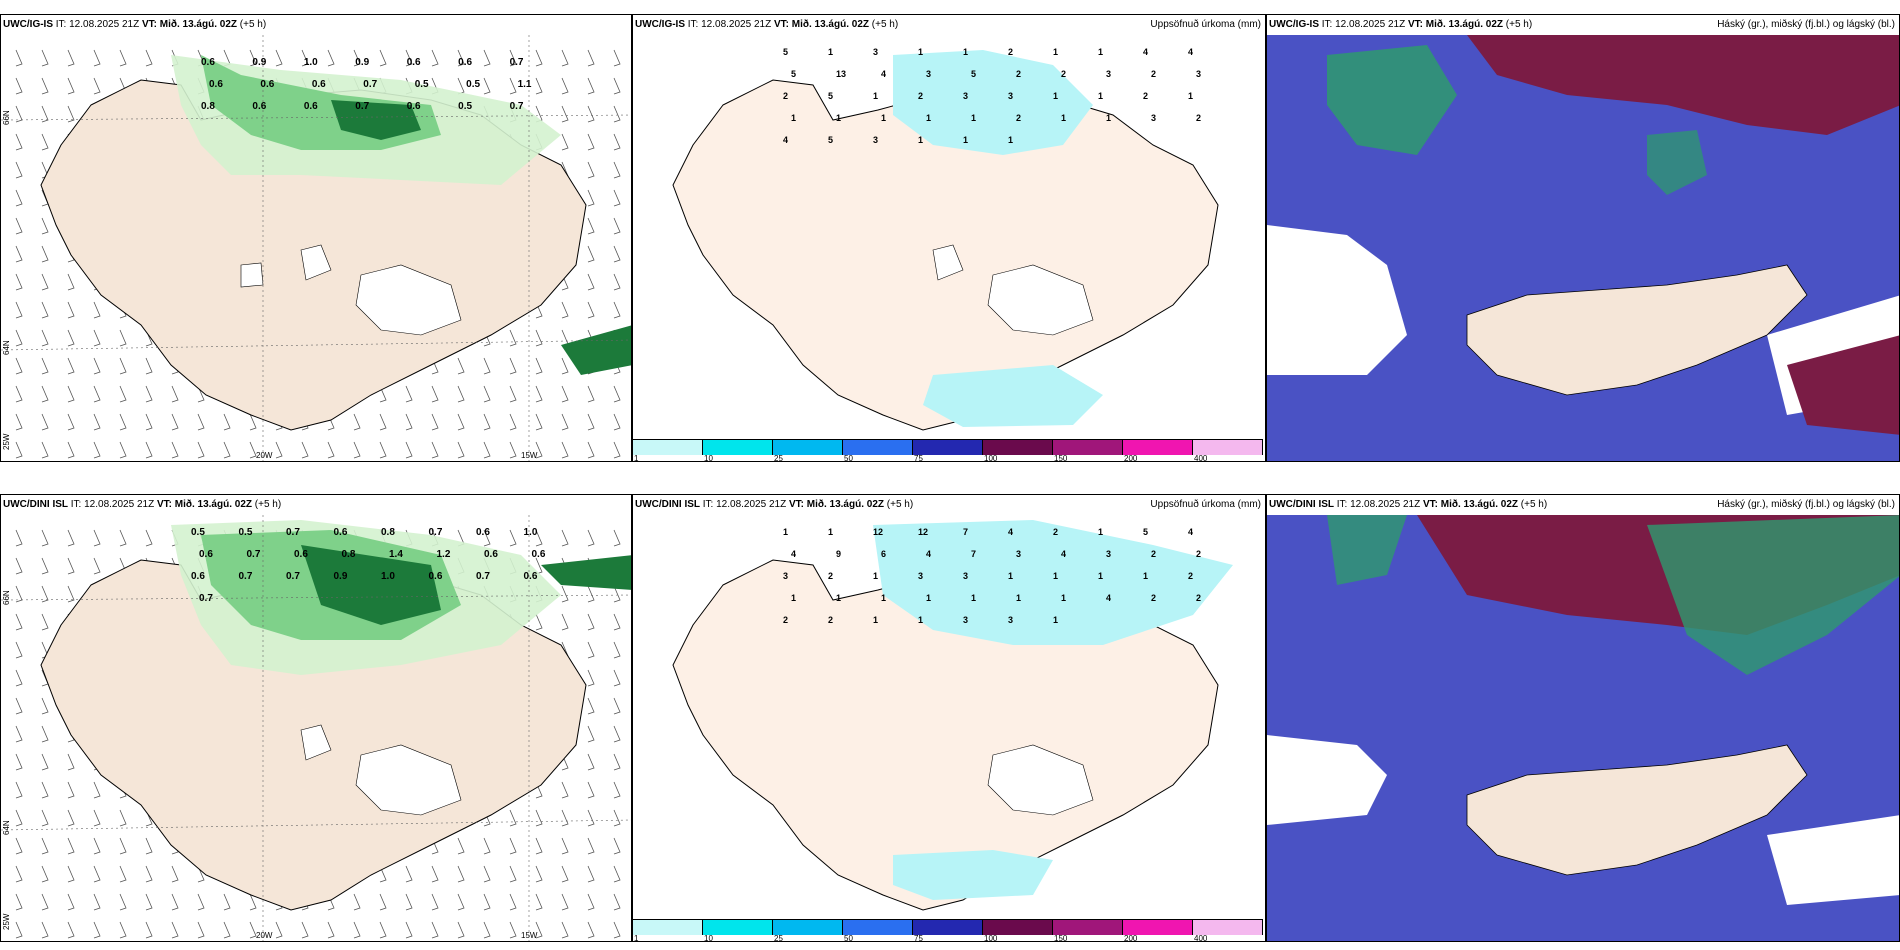 The height and width of the screenshot is (950, 1900). What do you see at coordinates (1773, 595) in the screenshot?
I see `cloud-low` at bounding box center [1773, 595].